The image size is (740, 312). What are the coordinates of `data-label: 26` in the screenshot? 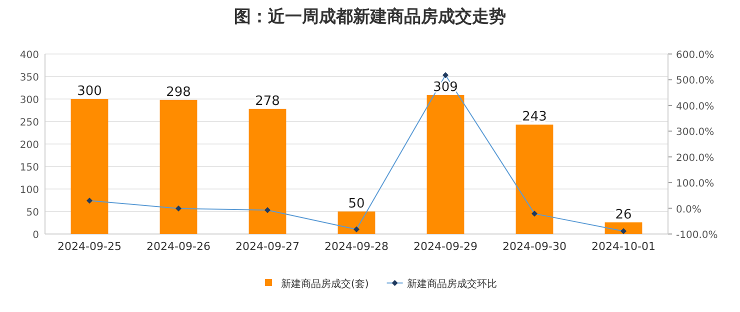 It's located at (623, 214).